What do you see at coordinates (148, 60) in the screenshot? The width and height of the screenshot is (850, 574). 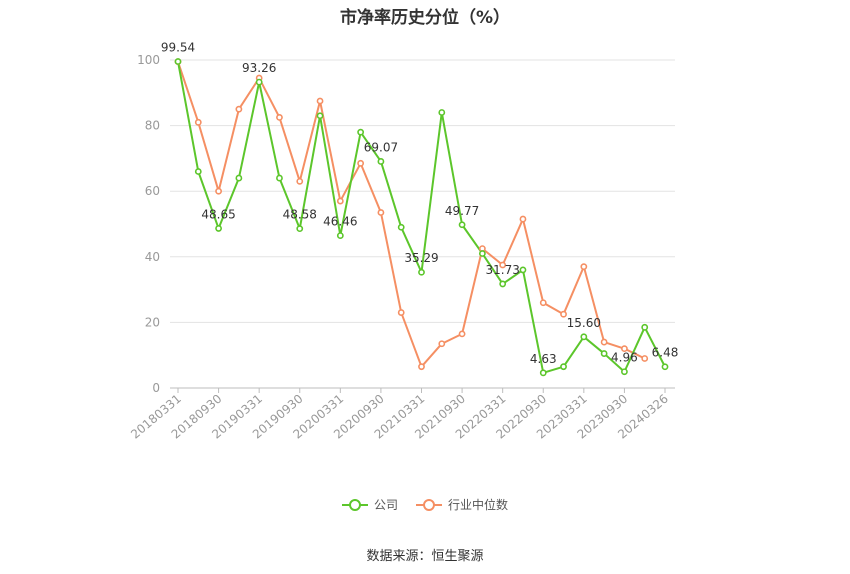 I see `y-tick-label: 100` at bounding box center [148, 60].